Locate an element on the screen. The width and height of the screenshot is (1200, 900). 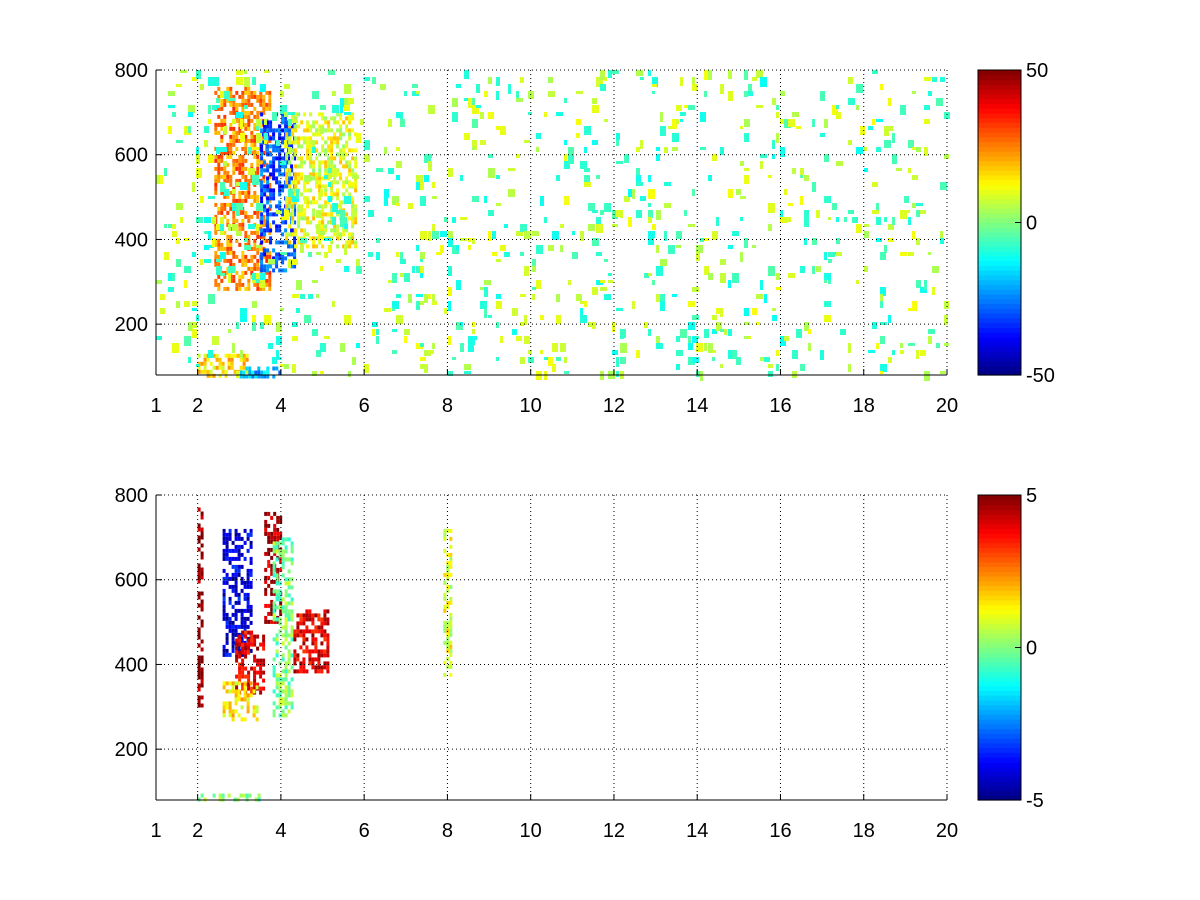
colorbar-tick-label: 0 is located at coordinates (1031, 224).